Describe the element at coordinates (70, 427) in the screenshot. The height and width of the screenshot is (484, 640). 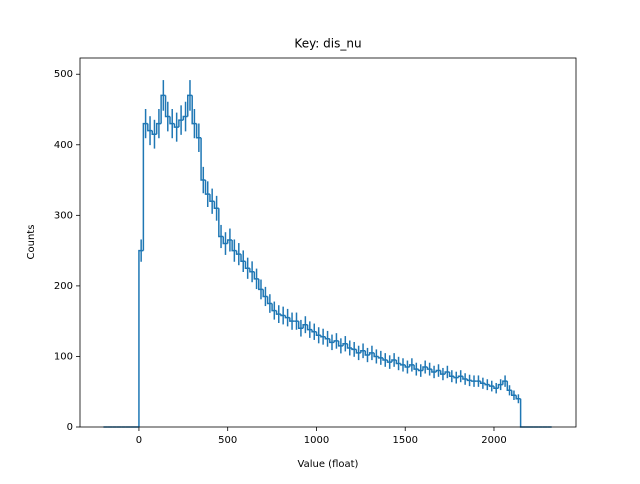
I see `y-tick-label: 0` at that location.